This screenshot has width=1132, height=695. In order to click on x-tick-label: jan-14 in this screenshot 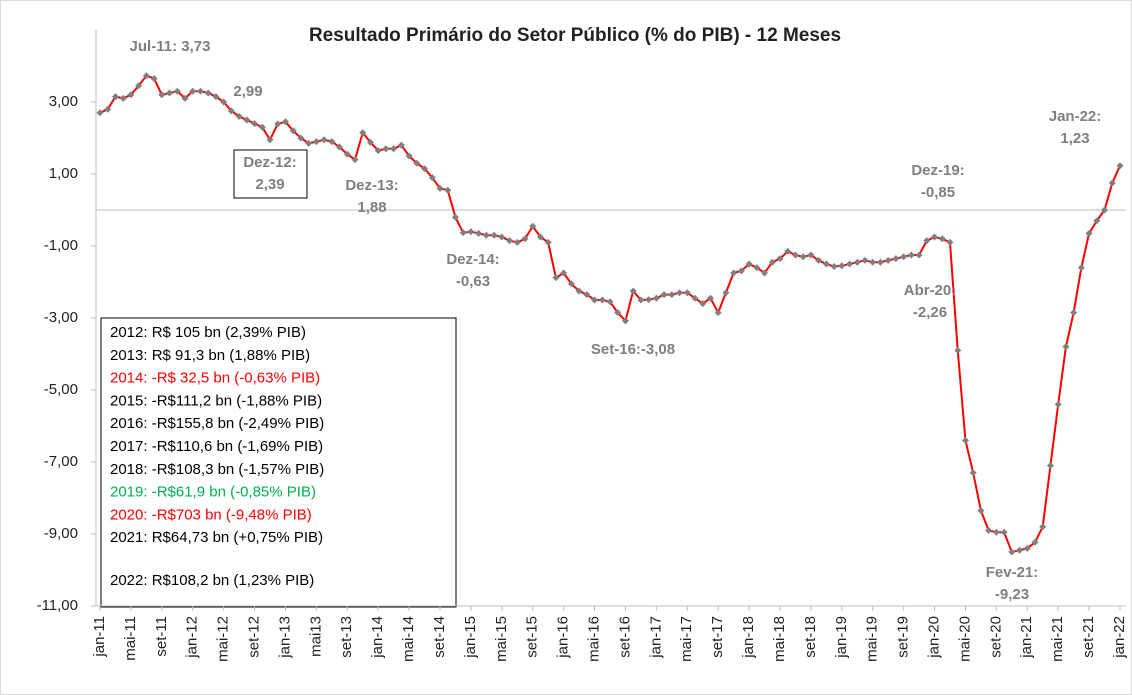, I will do `click(377, 637)`.